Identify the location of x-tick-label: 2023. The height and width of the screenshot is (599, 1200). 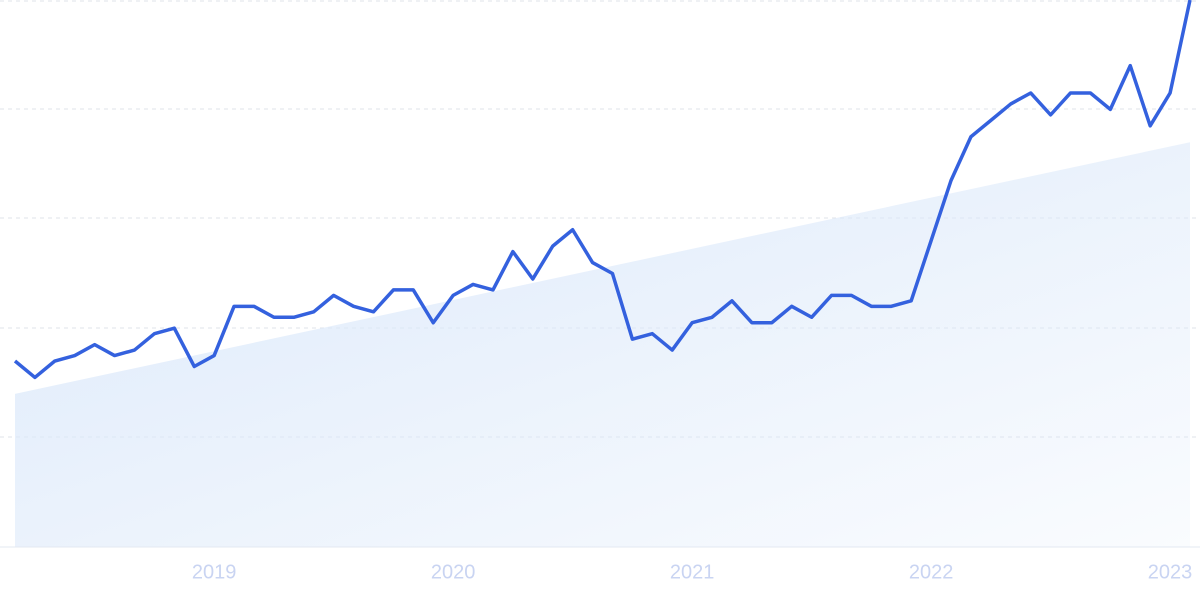
(1170, 572).